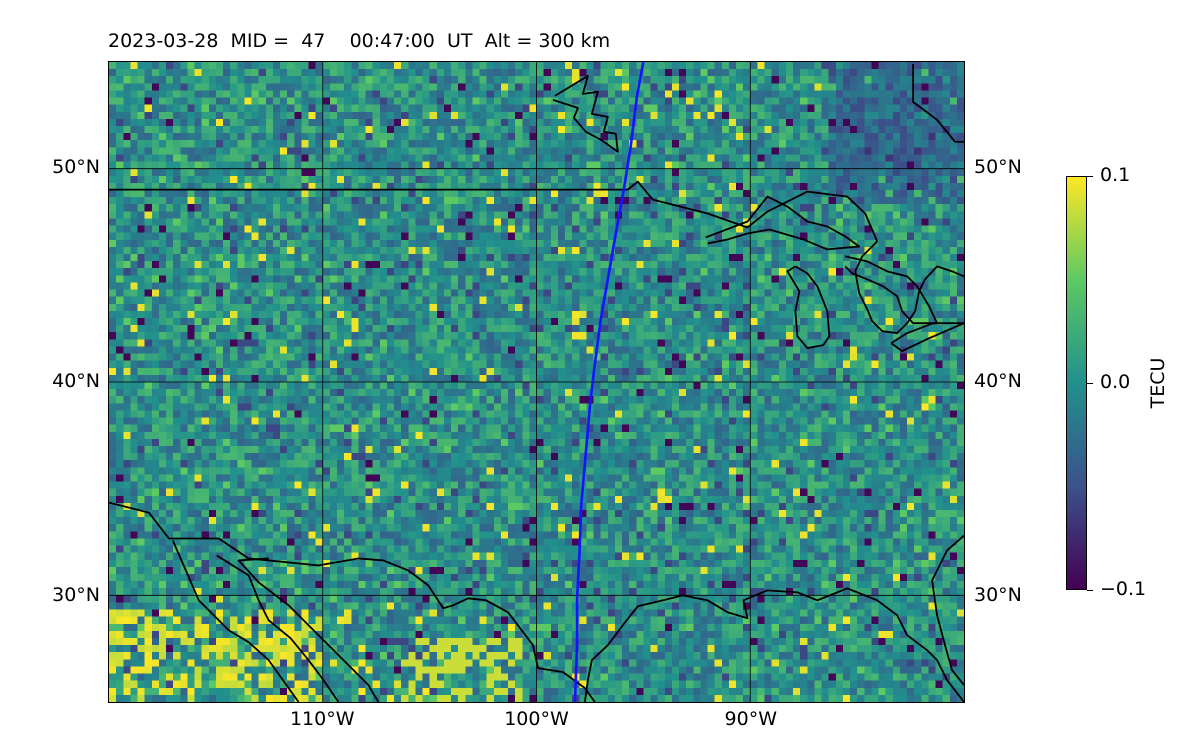 The width and height of the screenshot is (1200, 750). Describe the element at coordinates (536, 719) in the screenshot. I see `lon-label: 100°W` at that location.